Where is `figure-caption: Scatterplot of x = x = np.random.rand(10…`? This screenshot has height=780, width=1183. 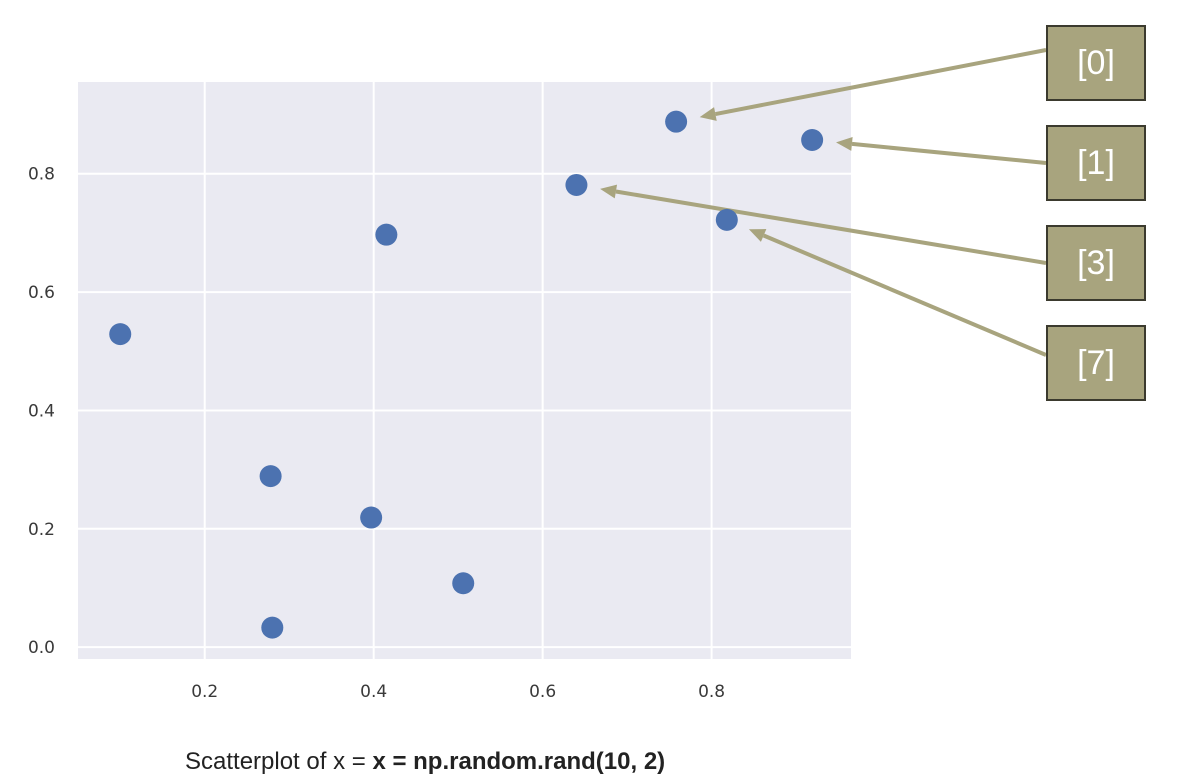
figure-caption: Scatterplot of x = x = np.random.rand(10… is located at coordinates (535, 762).